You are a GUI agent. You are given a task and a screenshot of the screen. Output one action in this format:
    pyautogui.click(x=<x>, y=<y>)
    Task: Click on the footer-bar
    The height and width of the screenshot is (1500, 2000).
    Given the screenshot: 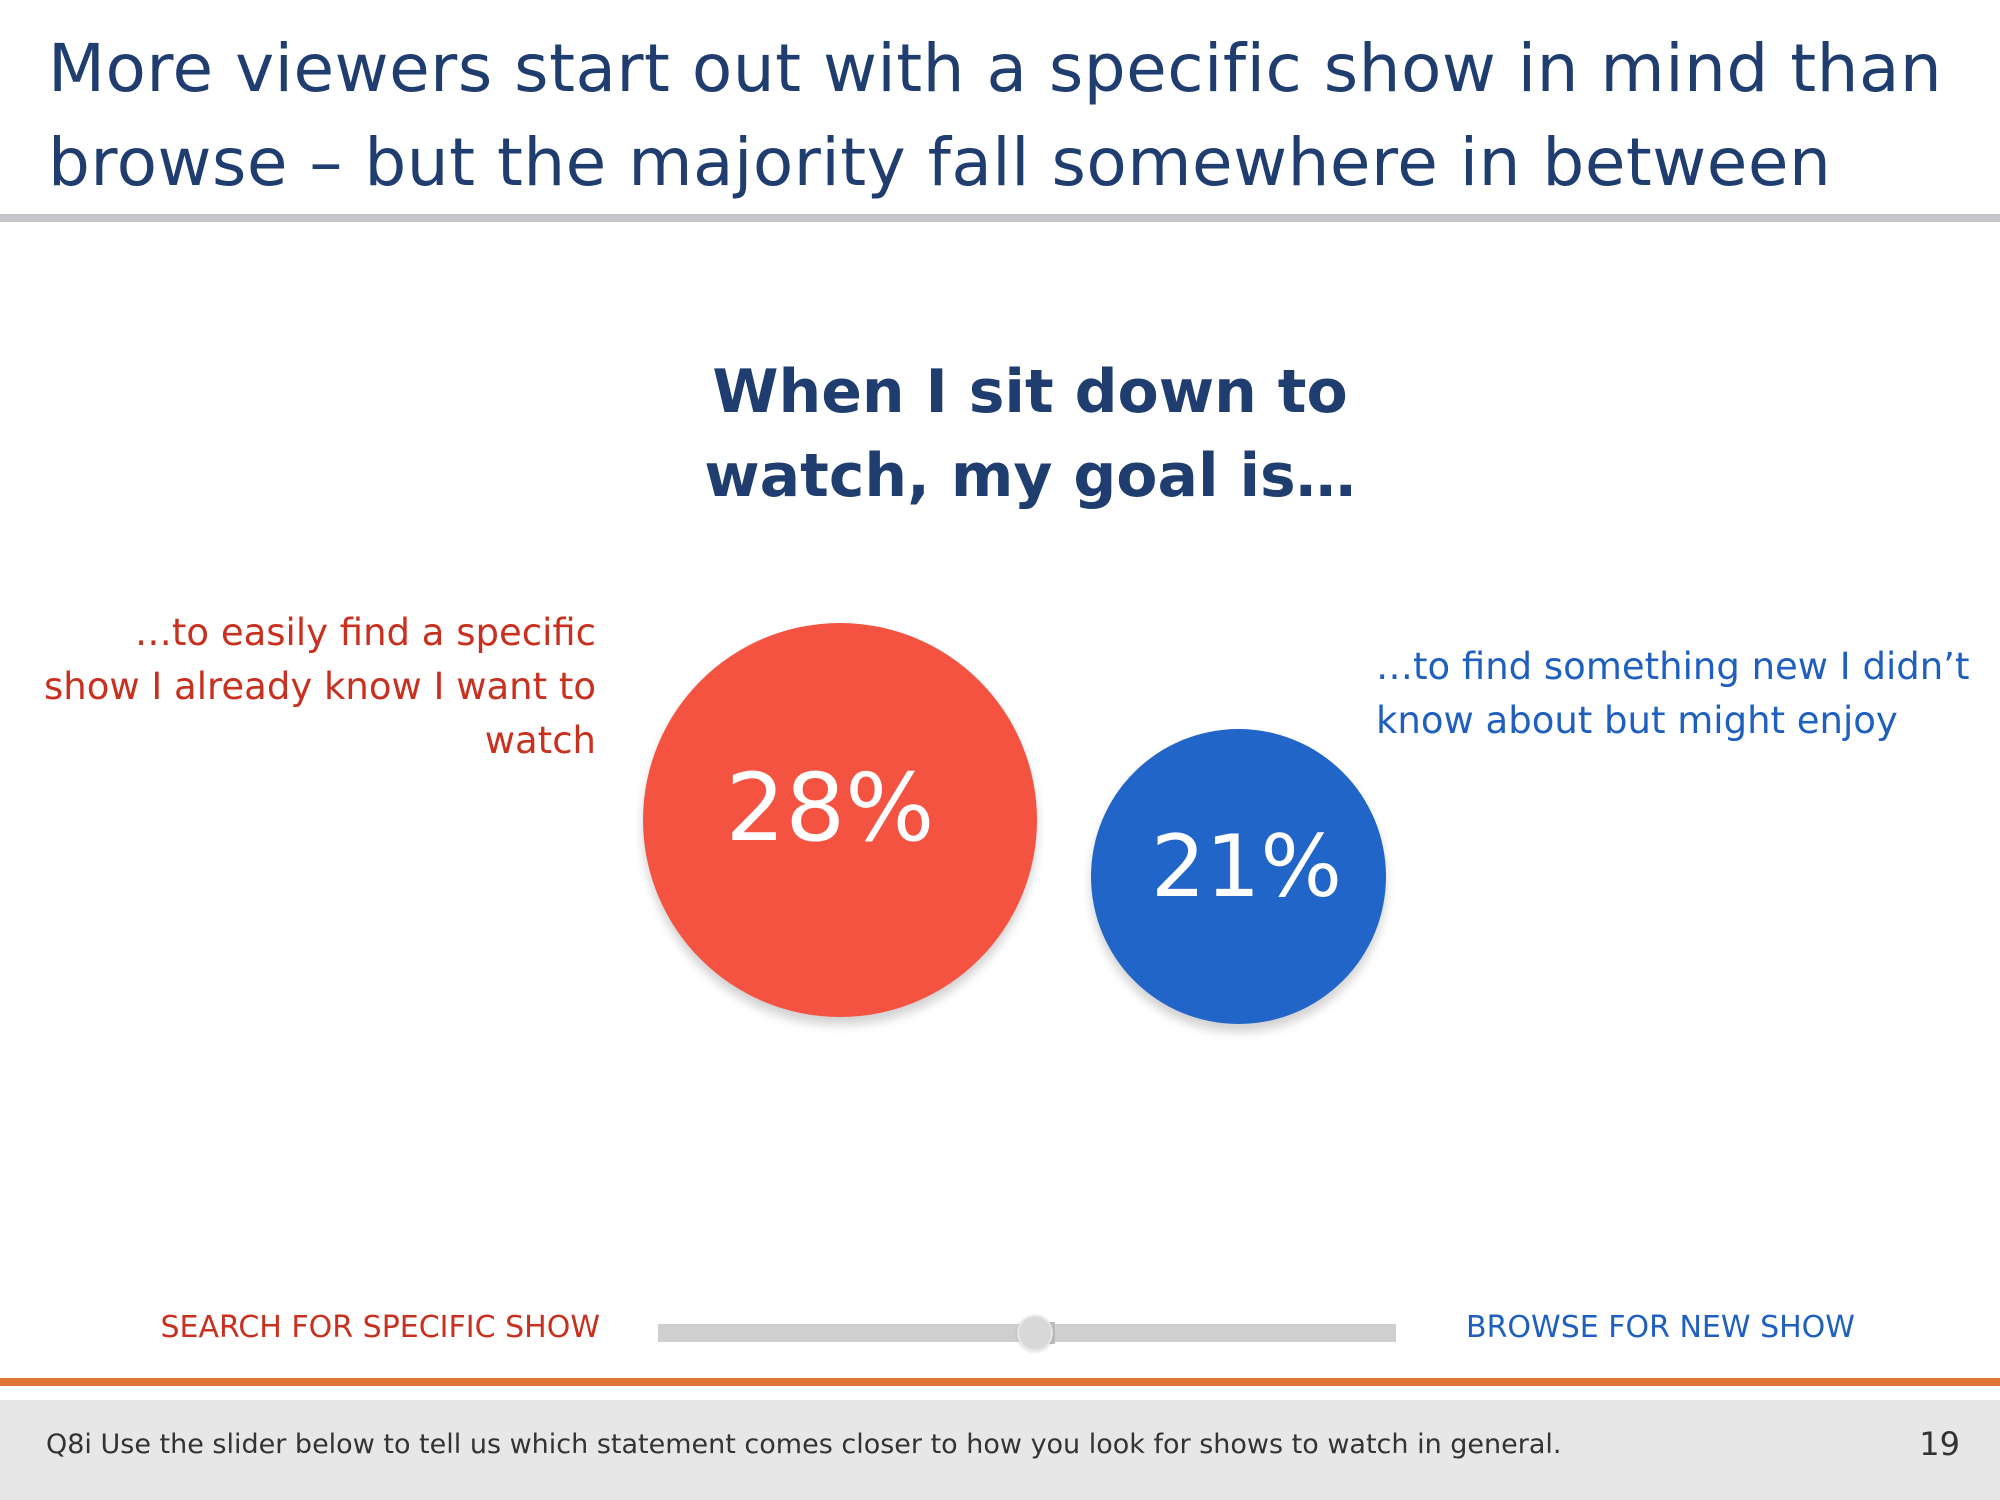 What is the action you would take?
    pyautogui.click(x=1000, y=1450)
    